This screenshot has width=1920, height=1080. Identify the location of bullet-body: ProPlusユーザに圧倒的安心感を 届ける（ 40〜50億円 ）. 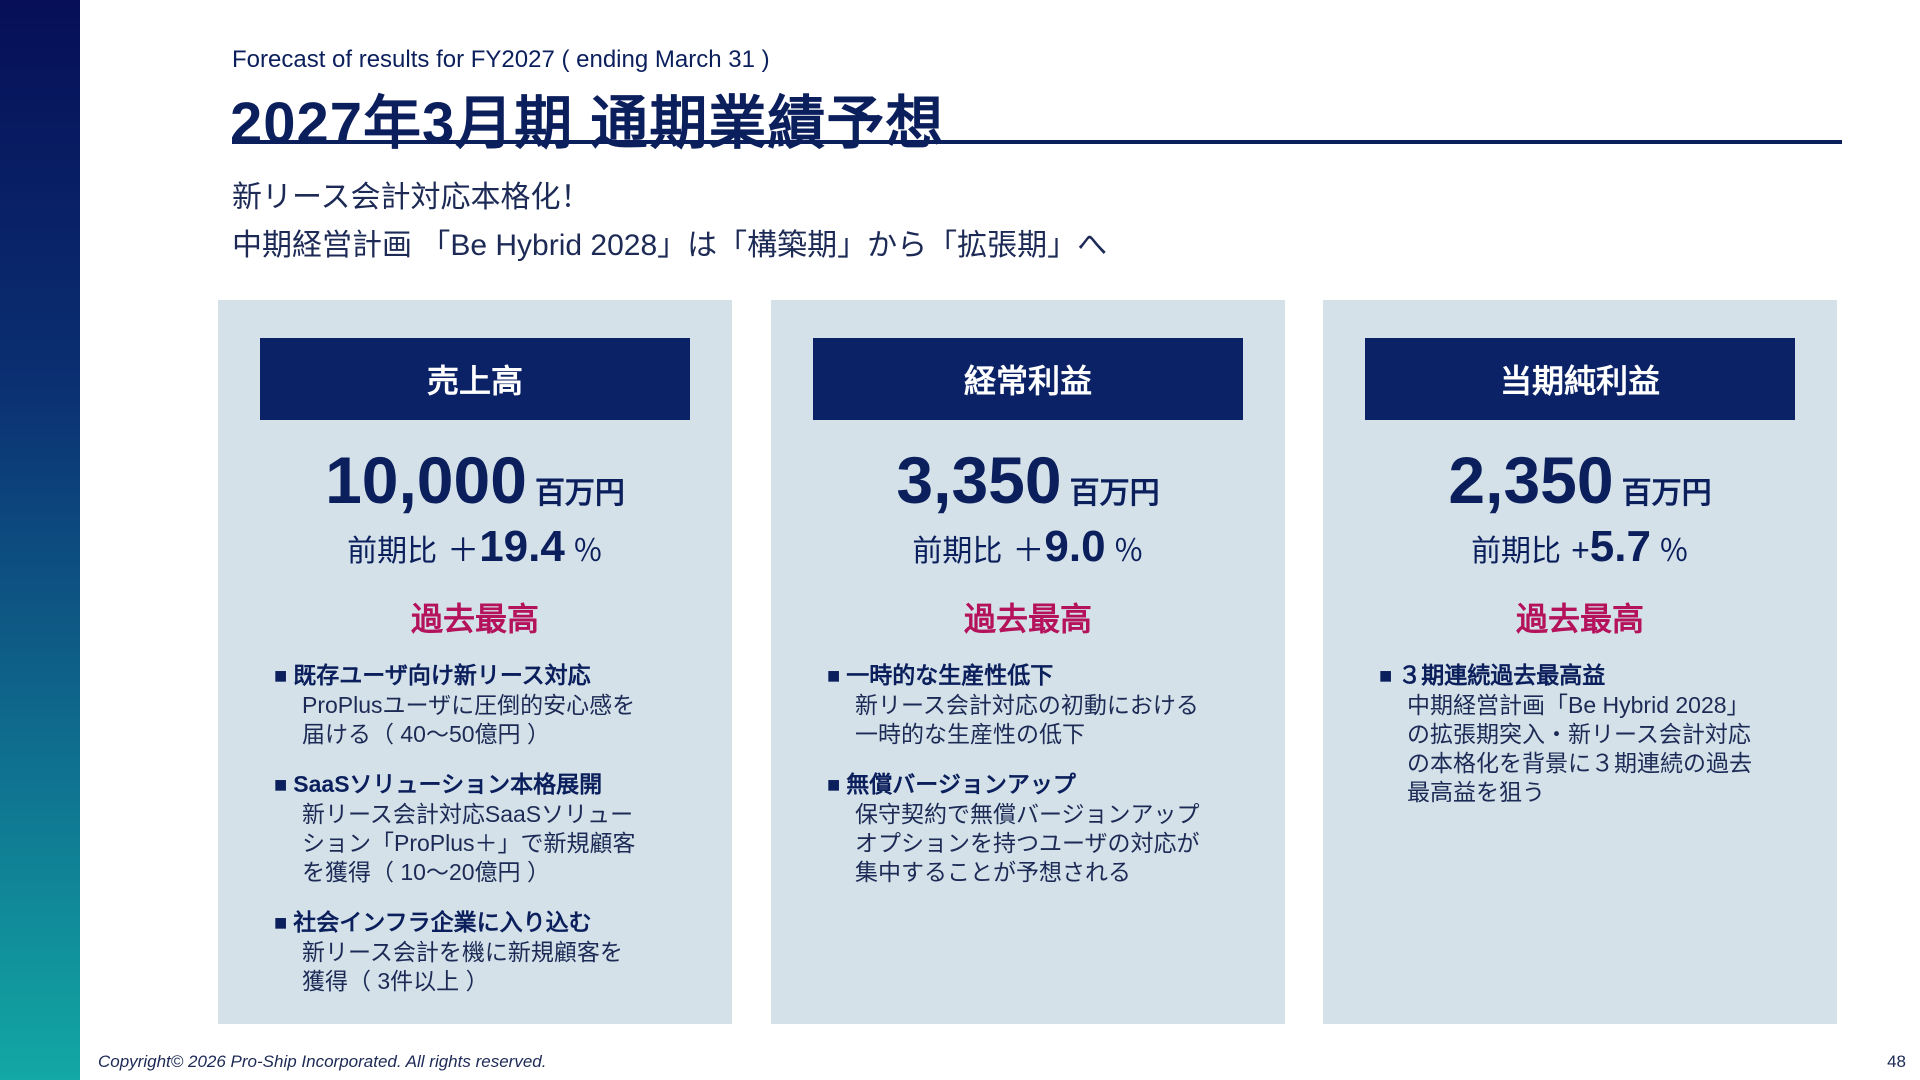
(469, 719).